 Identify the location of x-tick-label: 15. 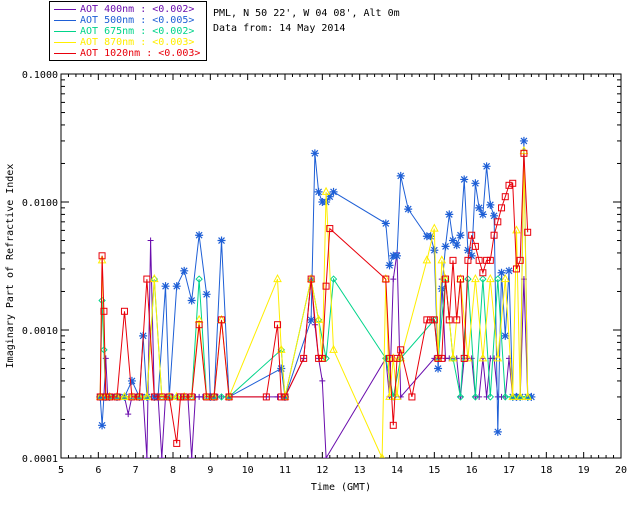
(434, 470).